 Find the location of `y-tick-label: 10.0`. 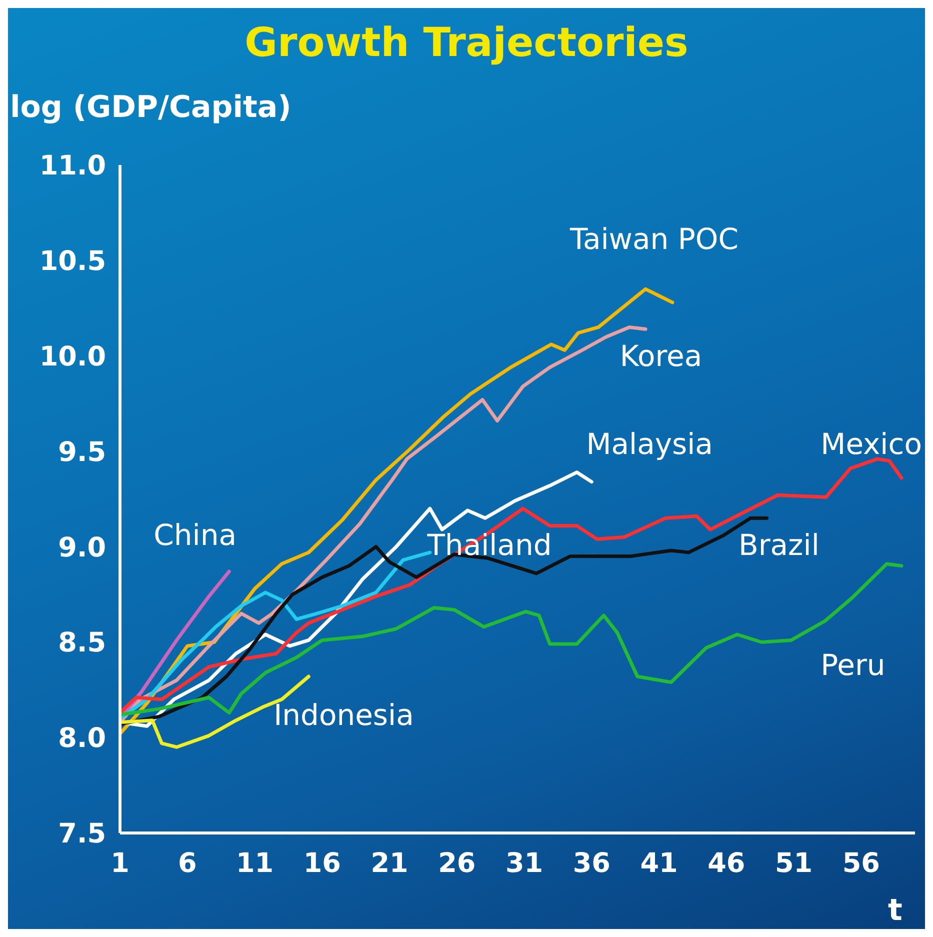

y-tick-label: 10.0 is located at coordinates (72, 356).